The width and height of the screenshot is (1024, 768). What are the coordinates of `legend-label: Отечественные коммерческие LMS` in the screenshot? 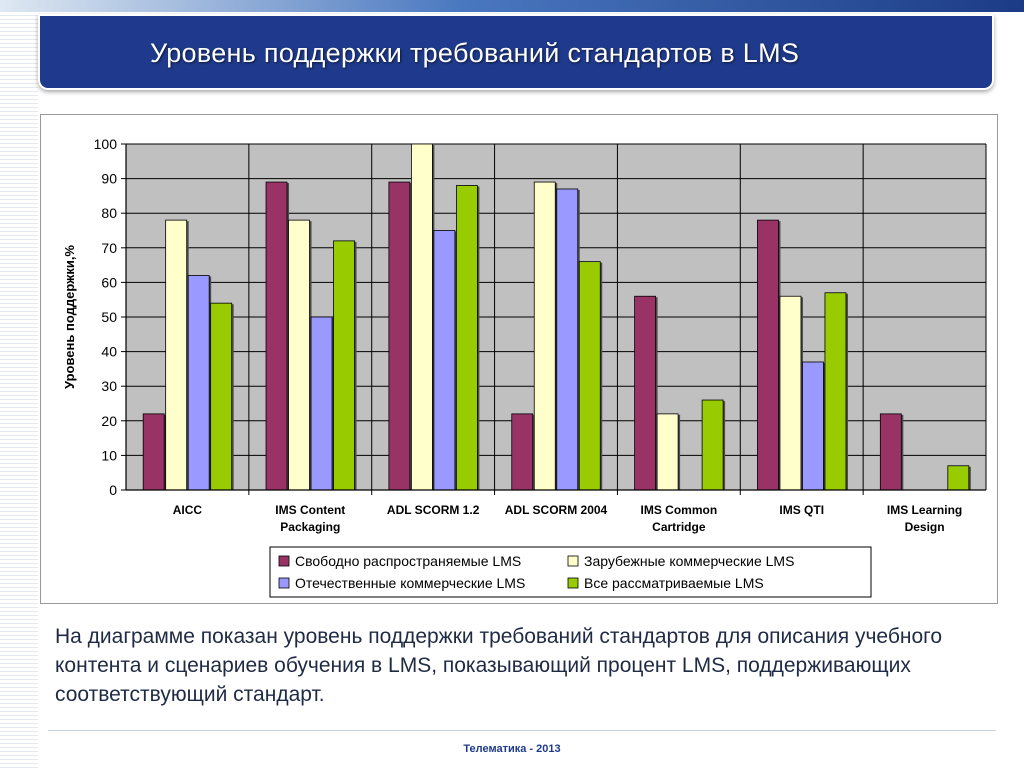 It's located at (410, 583).